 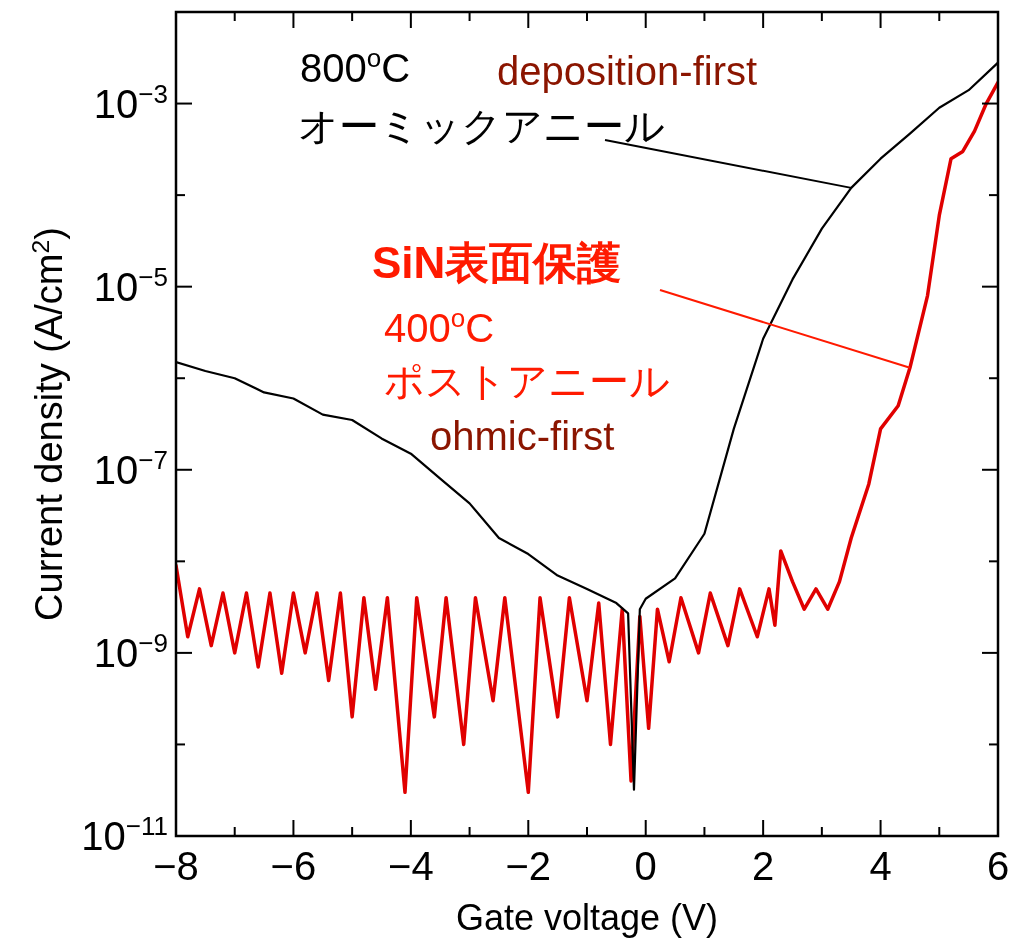 What do you see at coordinates (527, 381) in the screenshot?
I see `annotation: ポストアニール` at bounding box center [527, 381].